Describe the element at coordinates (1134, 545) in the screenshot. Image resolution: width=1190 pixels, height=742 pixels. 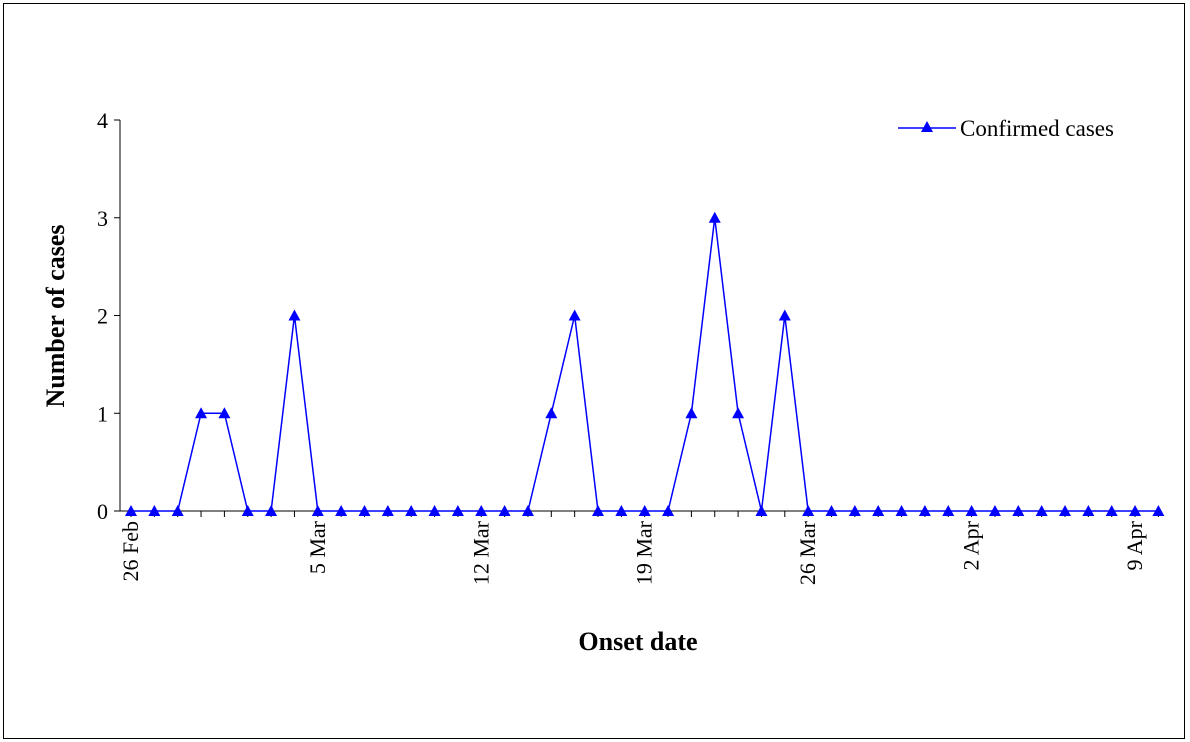
I see `x-tick-label: 9 Apr` at that location.